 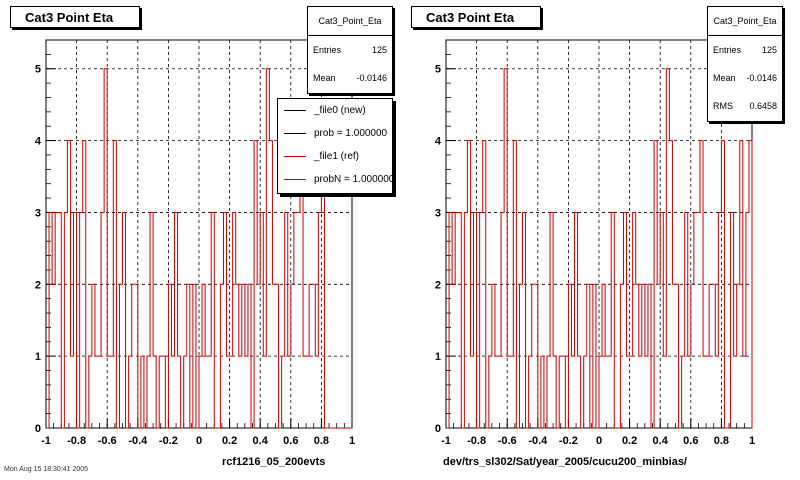 I want to click on legend-entry-file0: _file0 (new), so click(x=335, y=110).